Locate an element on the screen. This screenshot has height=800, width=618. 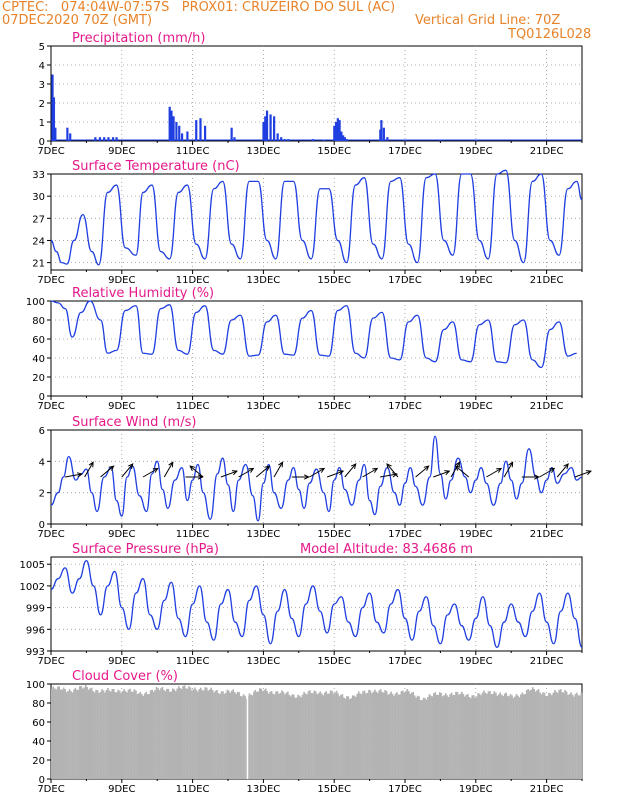
pres-xtick-label: 11DEC is located at coordinates (193, 661).